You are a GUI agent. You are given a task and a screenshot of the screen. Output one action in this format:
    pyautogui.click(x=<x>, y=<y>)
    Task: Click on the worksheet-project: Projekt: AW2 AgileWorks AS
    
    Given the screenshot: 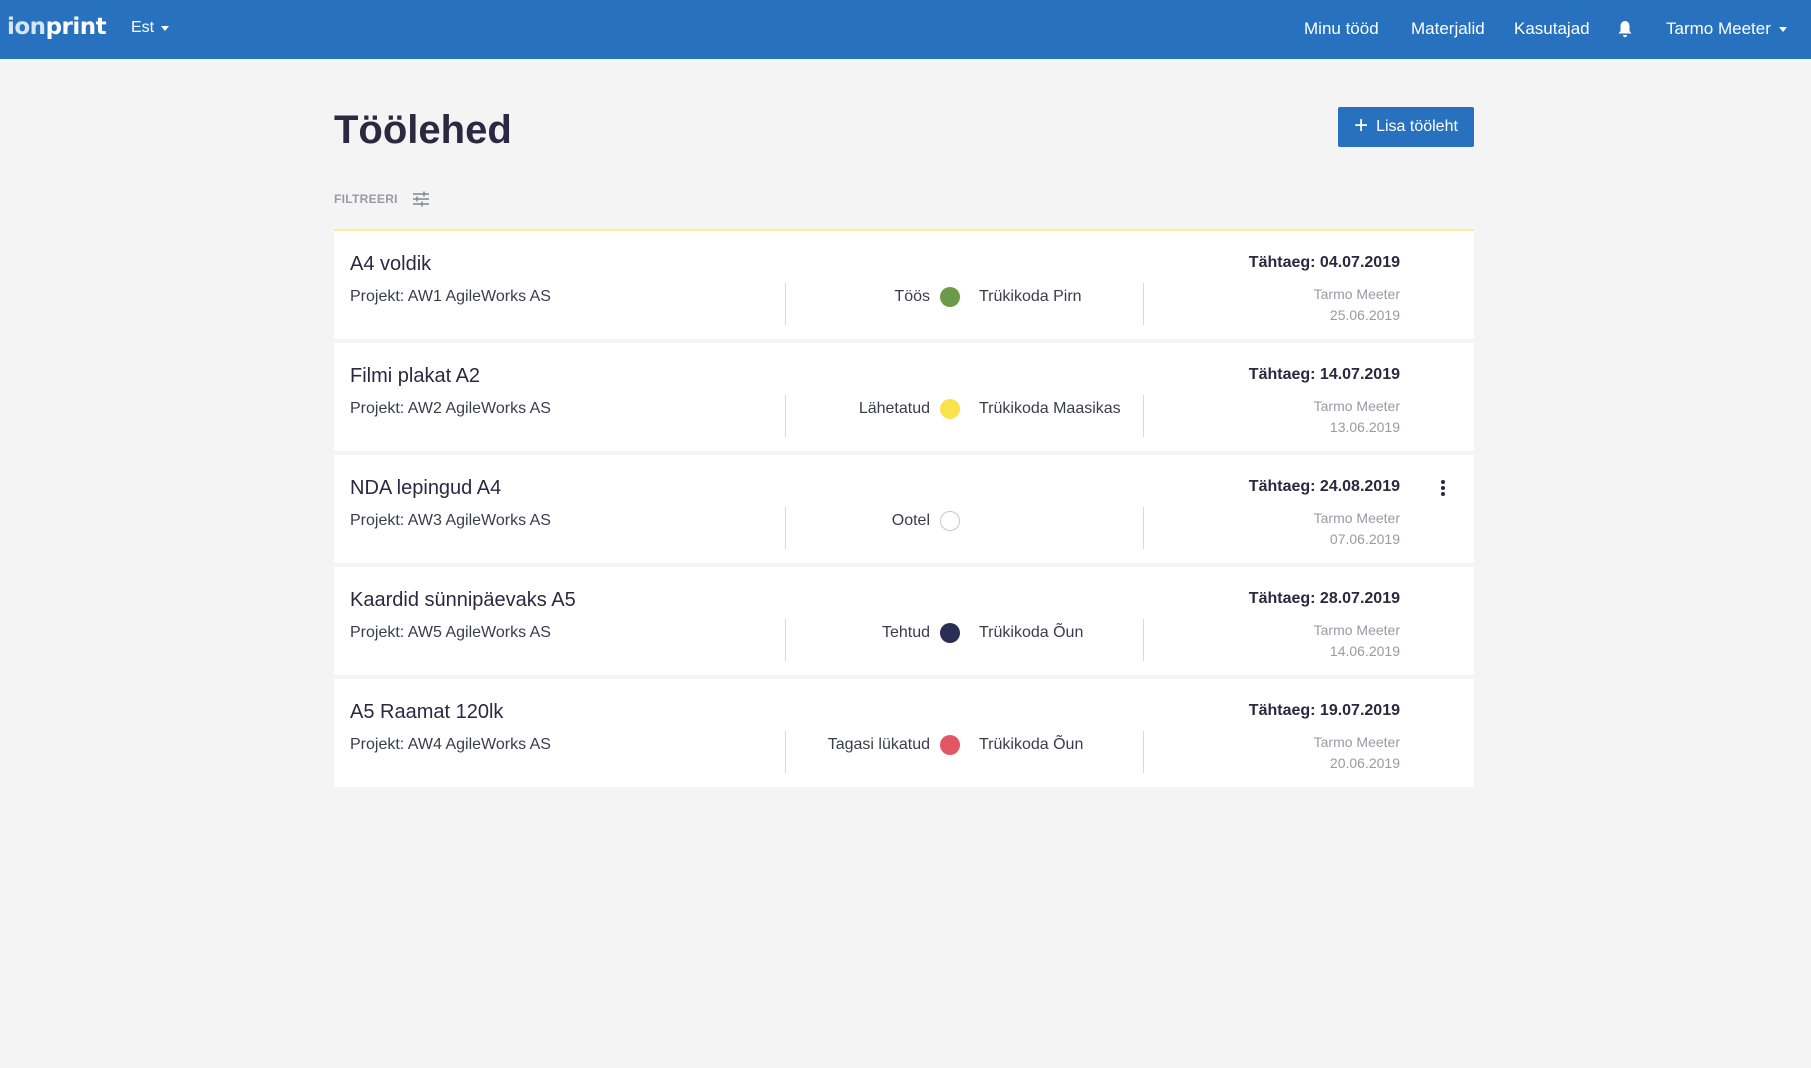 What is the action you would take?
    pyautogui.click(x=450, y=408)
    